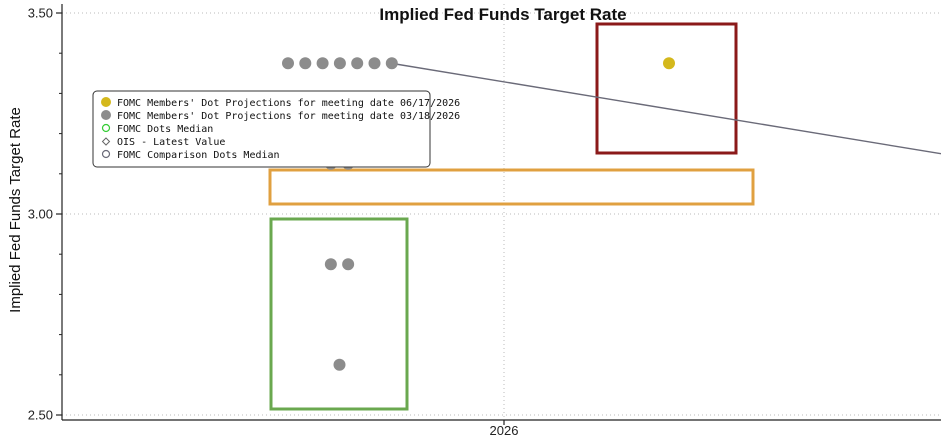  Describe the element at coordinates (40, 415) in the screenshot. I see `y-tick-label: 2.50` at that location.